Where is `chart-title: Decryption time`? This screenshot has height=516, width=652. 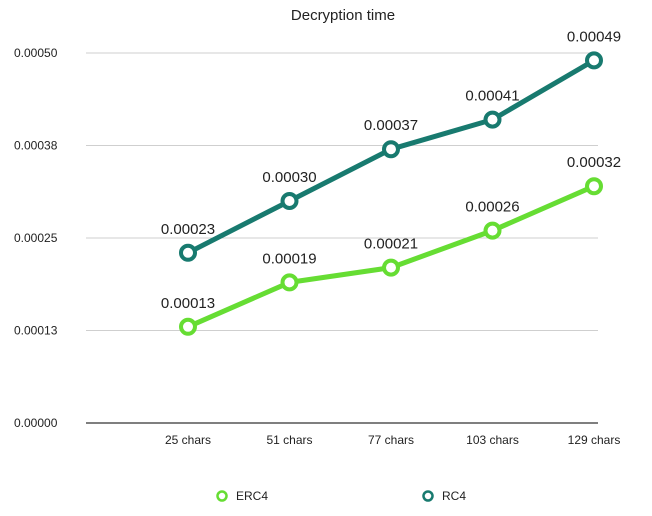
chart-title: Decryption time is located at coordinates (343, 15).